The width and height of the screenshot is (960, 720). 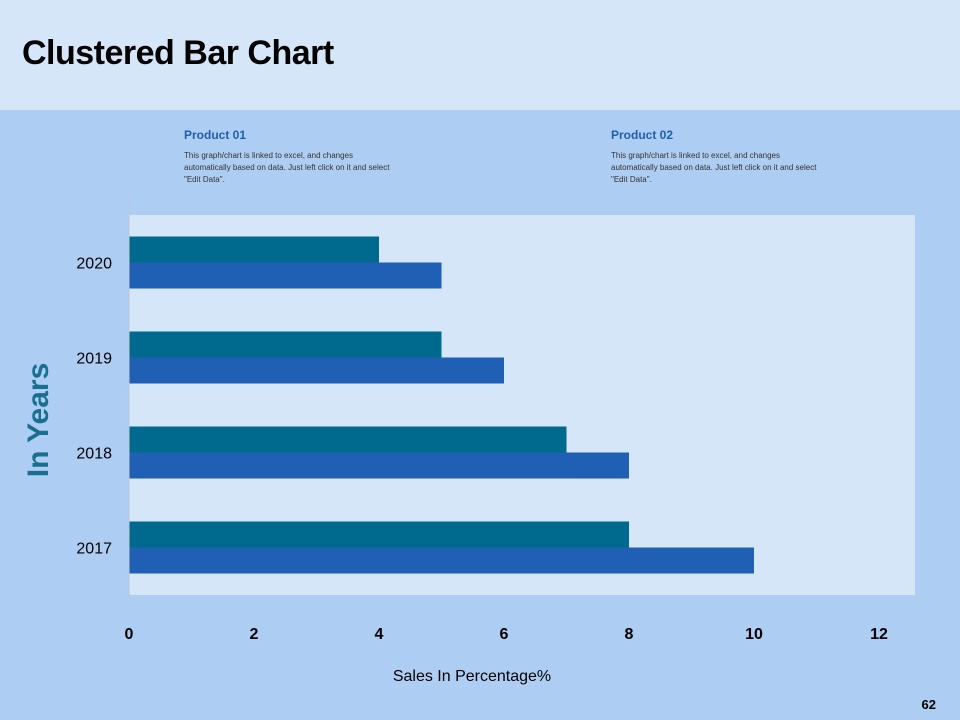 I want to click on bar-product-02-2020, so click(x=285, y=275).